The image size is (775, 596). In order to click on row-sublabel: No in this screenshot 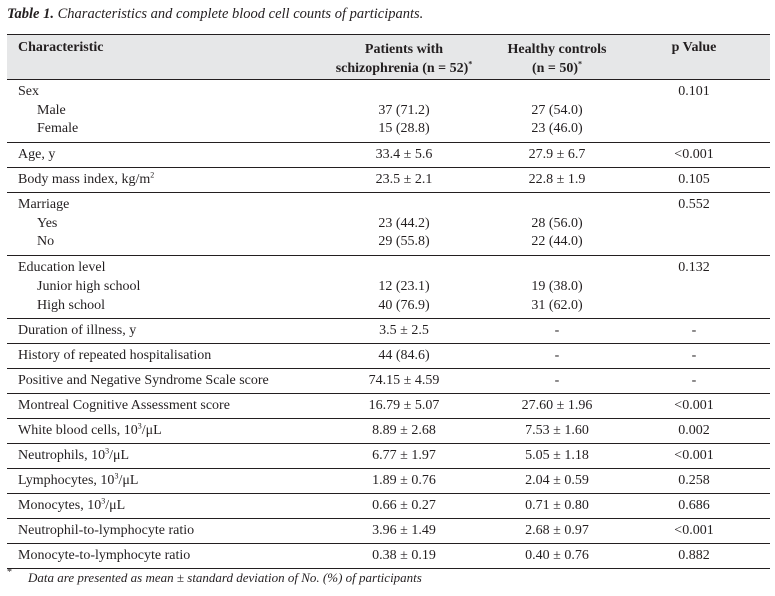, I will do `click(46, 242)`.